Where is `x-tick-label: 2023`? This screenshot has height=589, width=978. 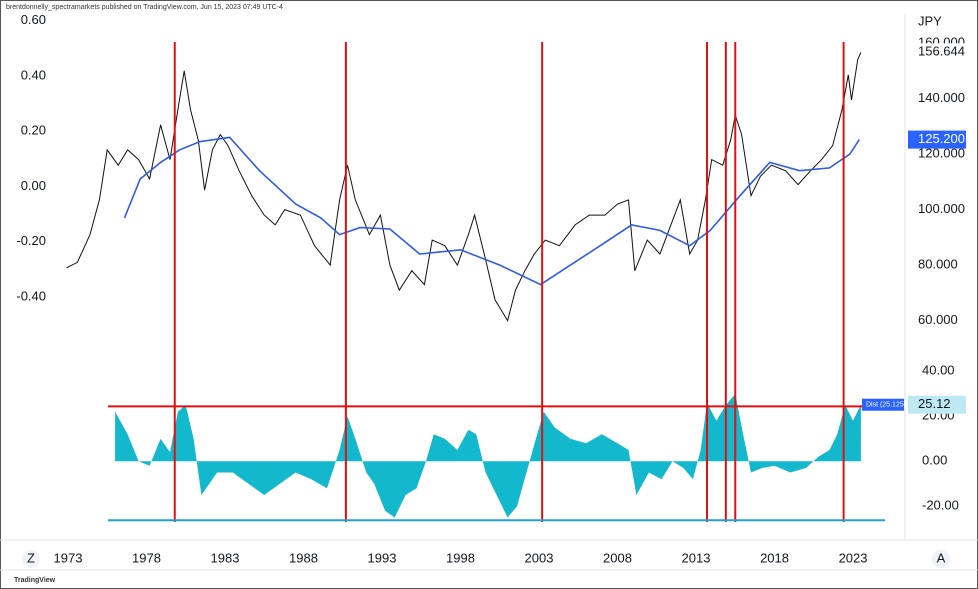 x-tick-label: 2023 is located at coordinates (853, 557).